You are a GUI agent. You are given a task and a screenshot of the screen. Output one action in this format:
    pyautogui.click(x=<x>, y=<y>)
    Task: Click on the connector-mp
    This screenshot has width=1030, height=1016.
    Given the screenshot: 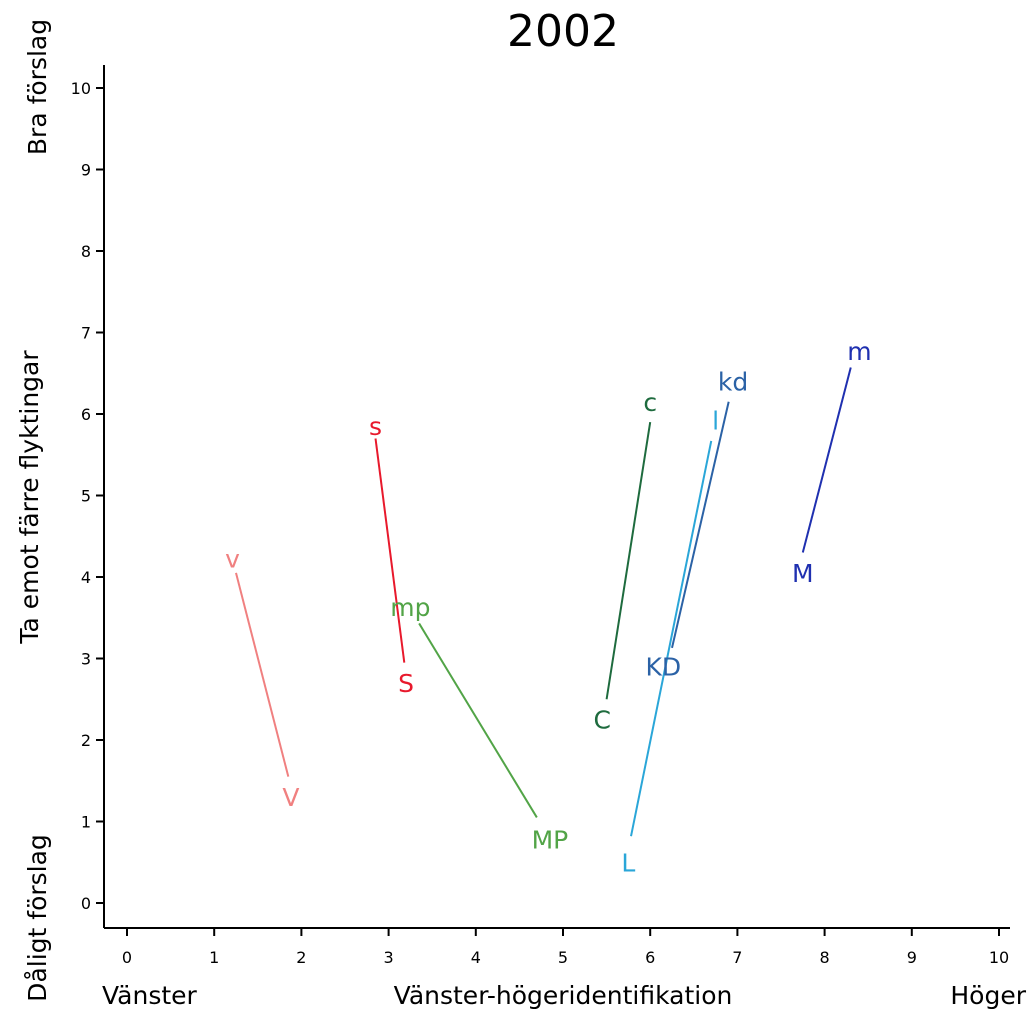 What is the action you would take?
    pyautogui.click(x=478, y=720)
    